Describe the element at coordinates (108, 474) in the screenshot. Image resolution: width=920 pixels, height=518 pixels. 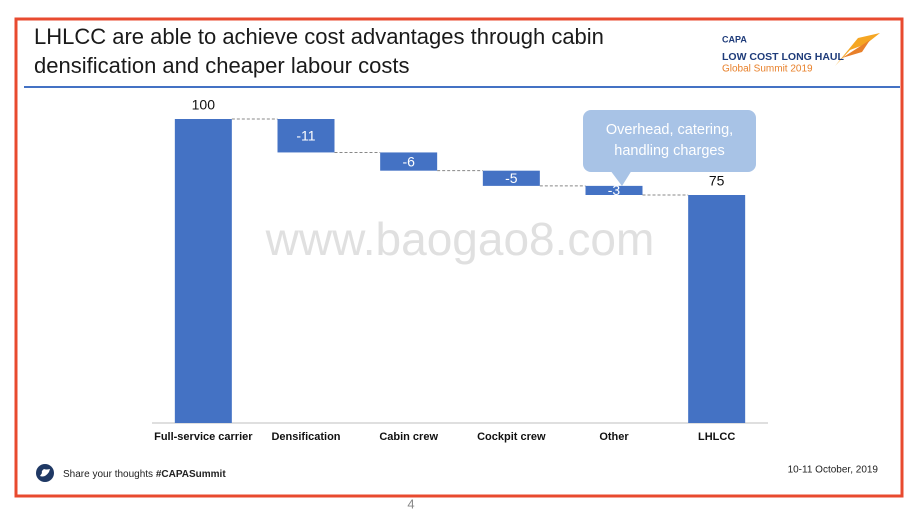
I see `footer-share-text: Share your thoughts` at that location.